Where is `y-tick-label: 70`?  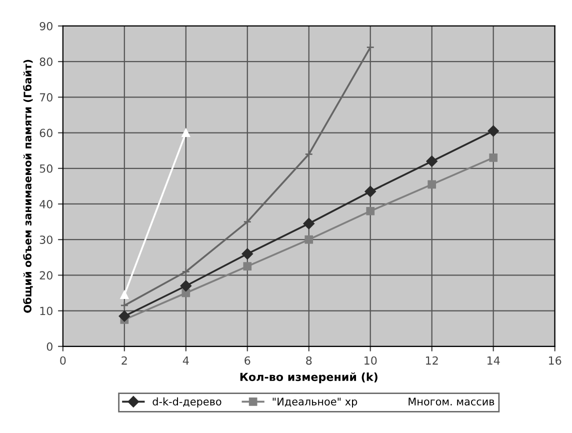 y-tick-label: 70 is located at coordinates (46, 97).